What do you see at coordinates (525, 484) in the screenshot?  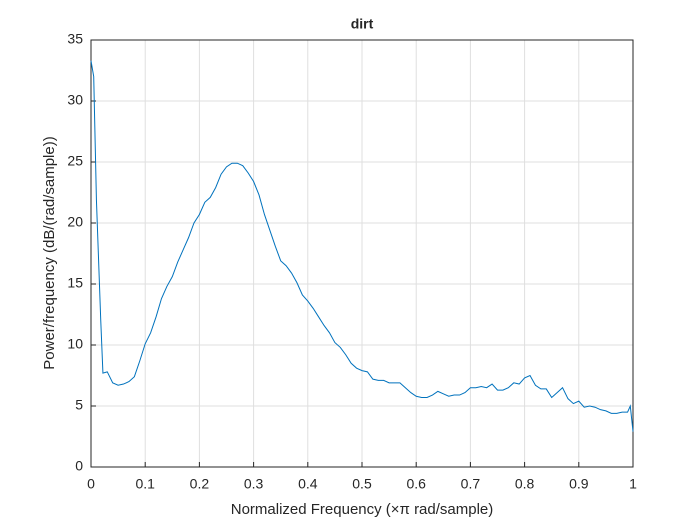 I see `x-tick-label: 0.8` at bounding box center [525, 484].